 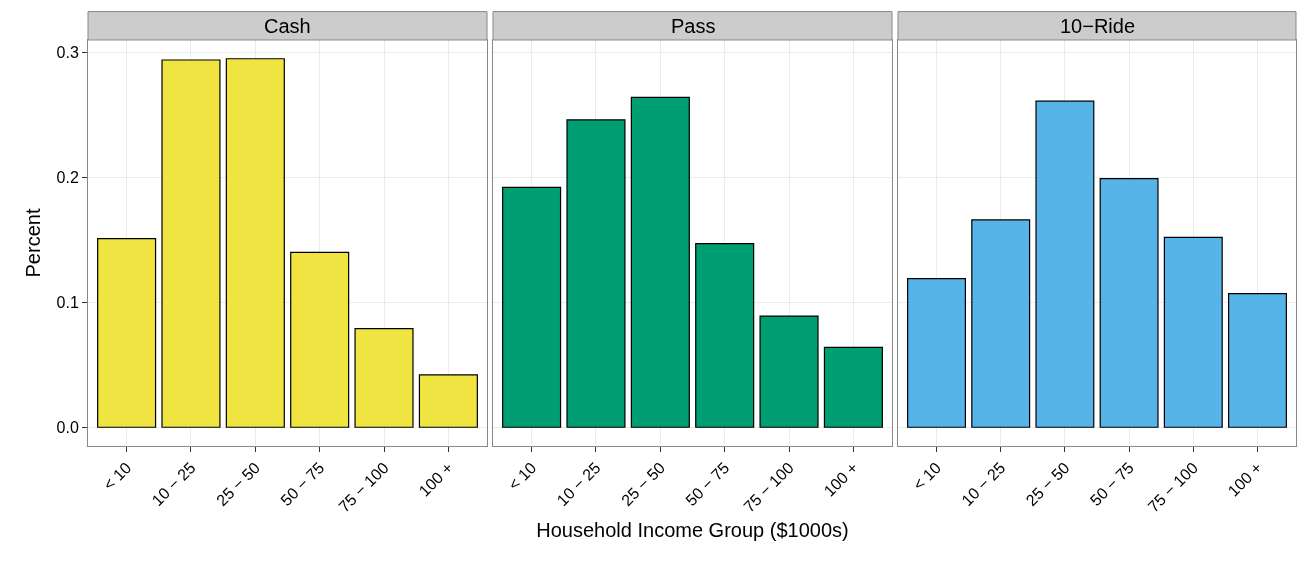 What do you see at coordinates (693, 26) in the screenshot?
I see `chart-title: Pass` at bounding box center [693, 26].